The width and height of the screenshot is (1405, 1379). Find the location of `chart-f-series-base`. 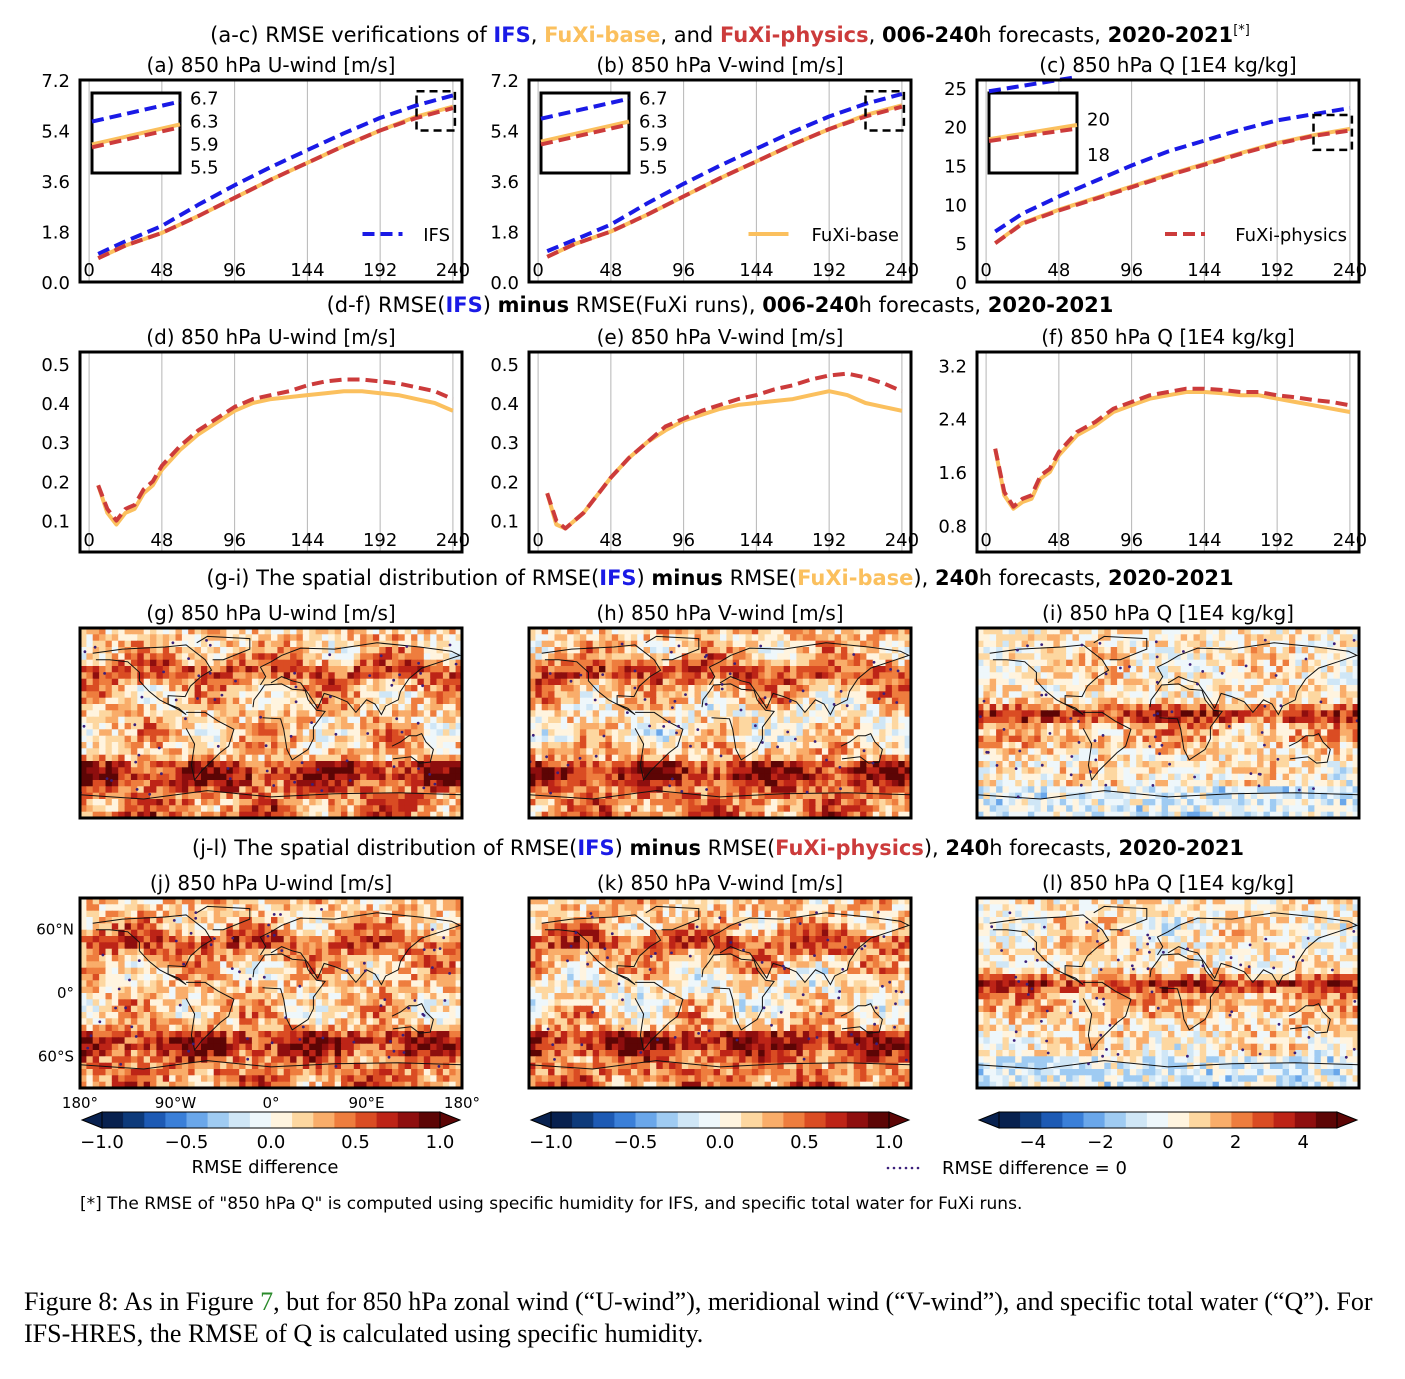

chart-f-series-base is located at coordinates (1172, 450).